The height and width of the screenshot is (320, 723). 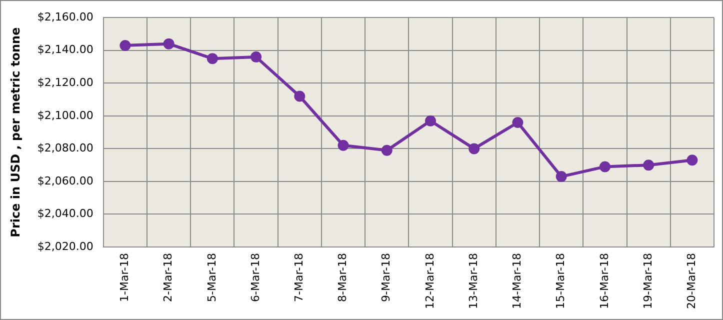 What do you see at coordinates (299, 277) in the screenshot?
I see `x-tick-label: 7-Mar-18` at bounding box center [299, 277].